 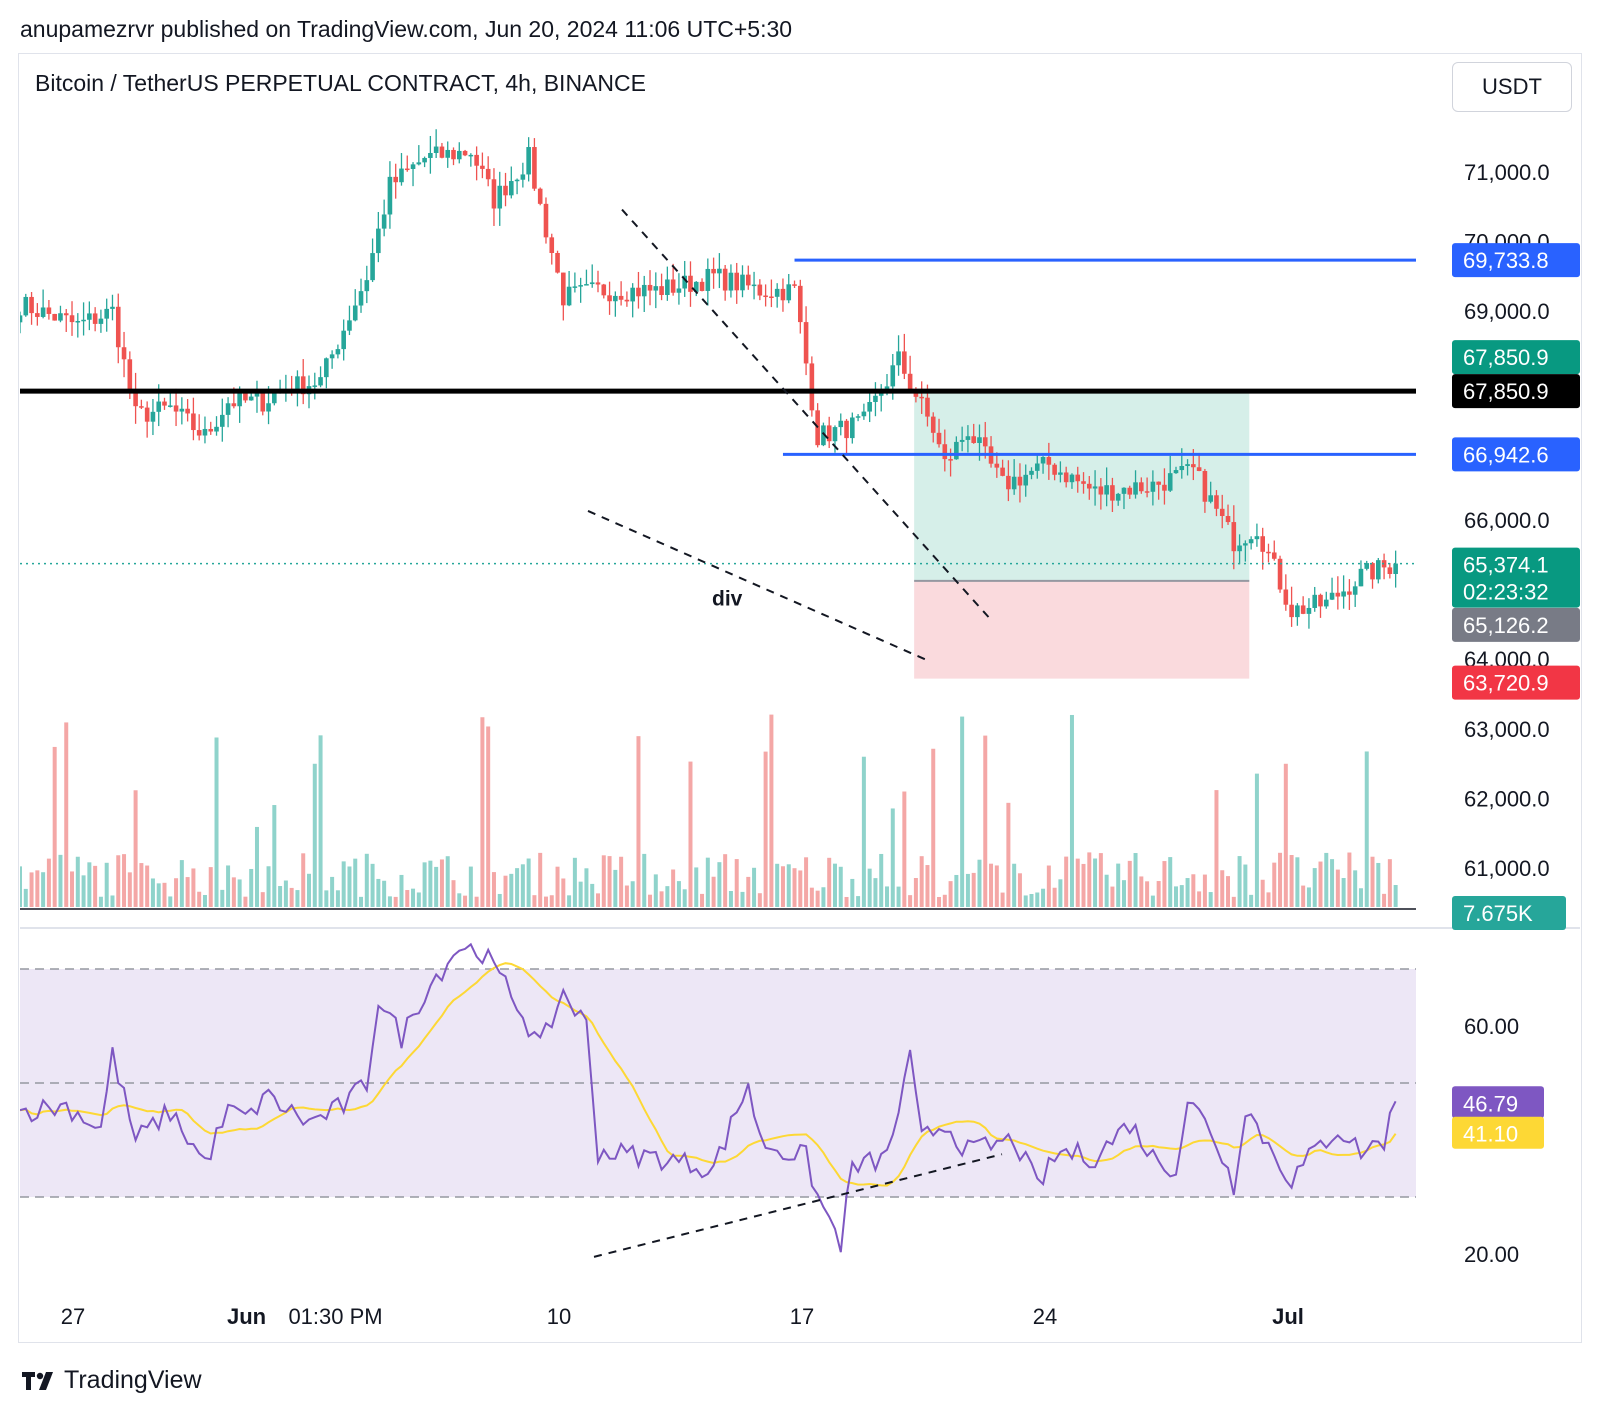 What do you see at coordinates (1516, 682) in the screenshot?
I see `price-tag-stop: 63,720.9` at bounding box center [1516, 682].